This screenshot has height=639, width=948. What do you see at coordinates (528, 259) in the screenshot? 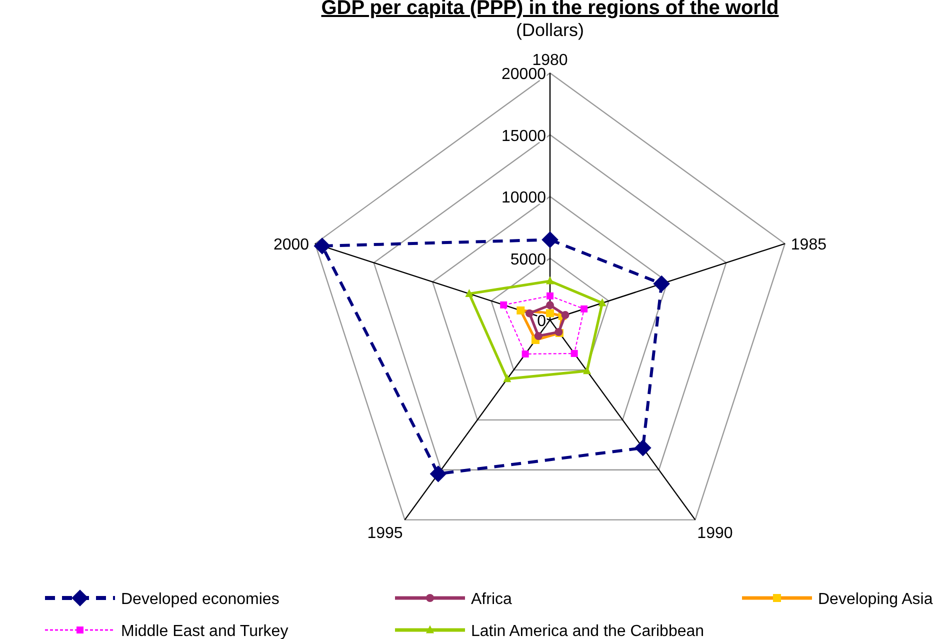
I see `y-tick-label: 5000` at bounding box center [528, 259].